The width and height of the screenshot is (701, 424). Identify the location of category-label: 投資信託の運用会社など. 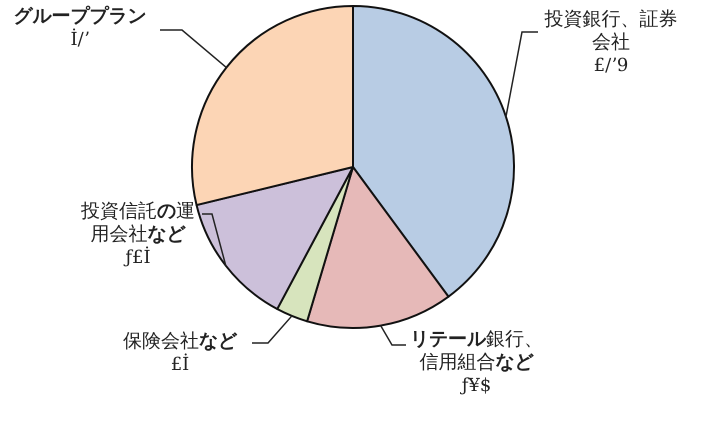
(138, 222).